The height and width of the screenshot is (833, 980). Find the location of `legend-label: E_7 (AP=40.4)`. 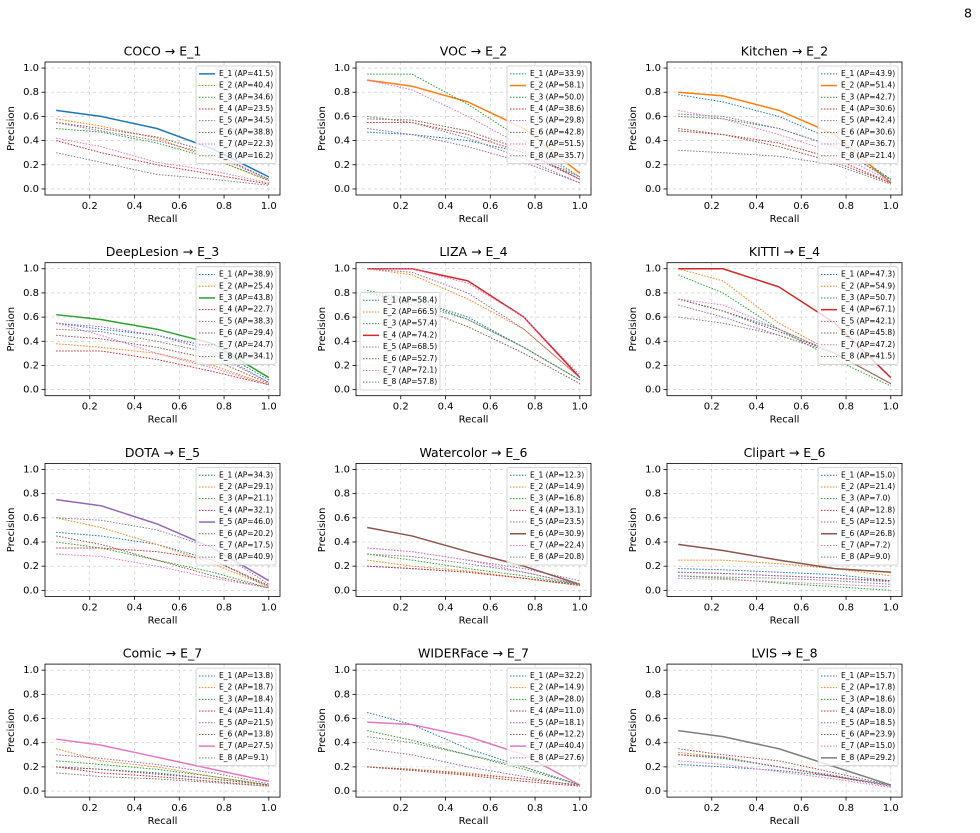

legend-label: E_7 (AP=40.4) is located at coordinates (557, 745).